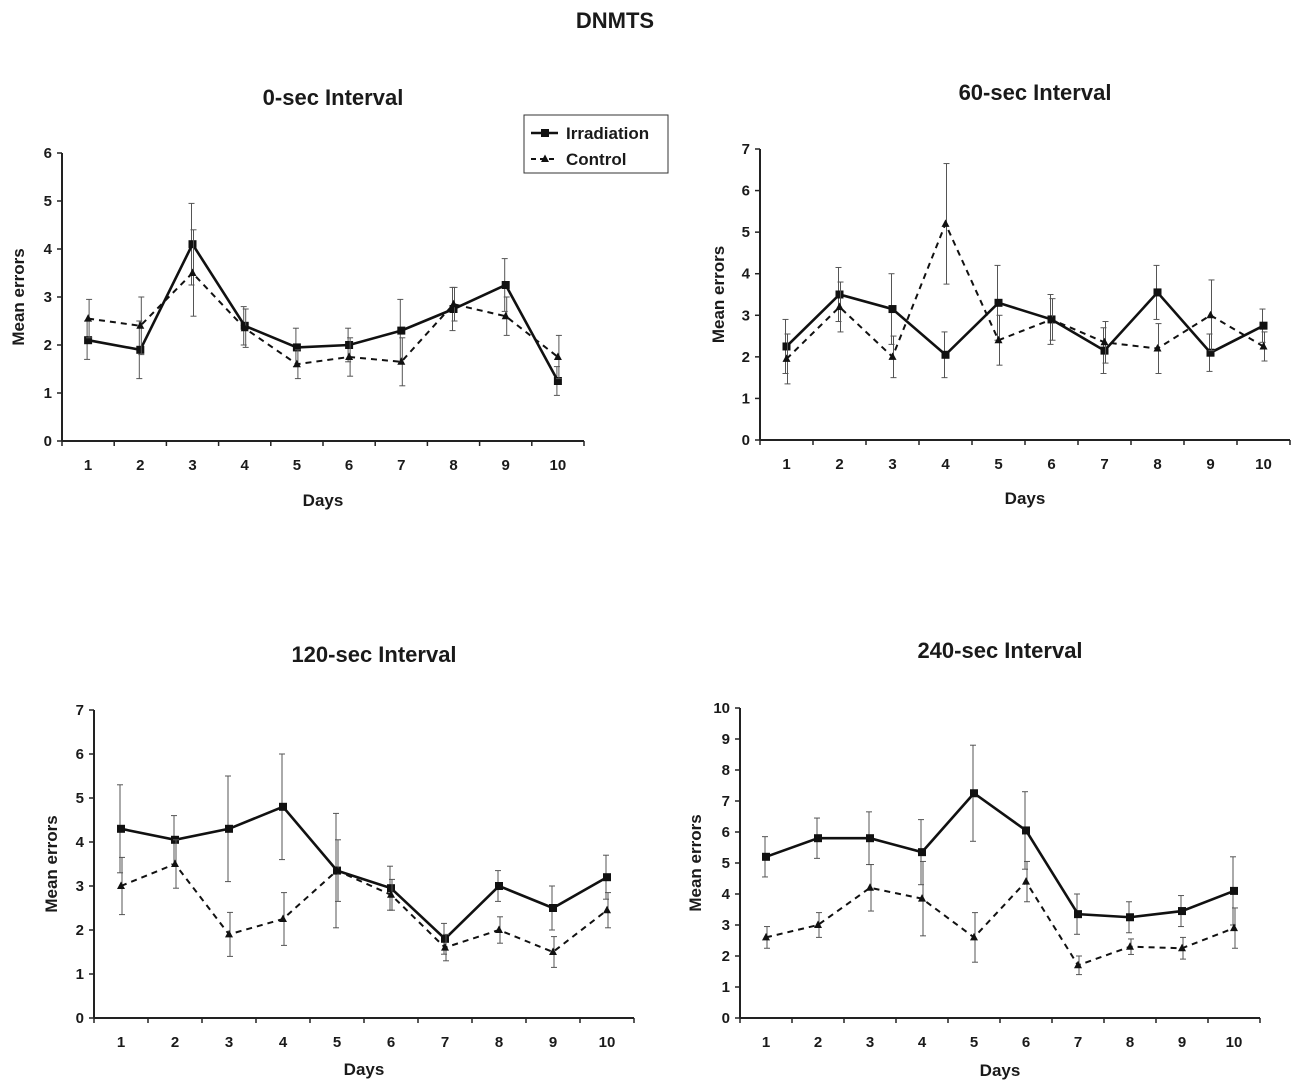 This screenshot has height=1081, width=1292. I want to click on main-title: DNMTS, so click(615, 20).